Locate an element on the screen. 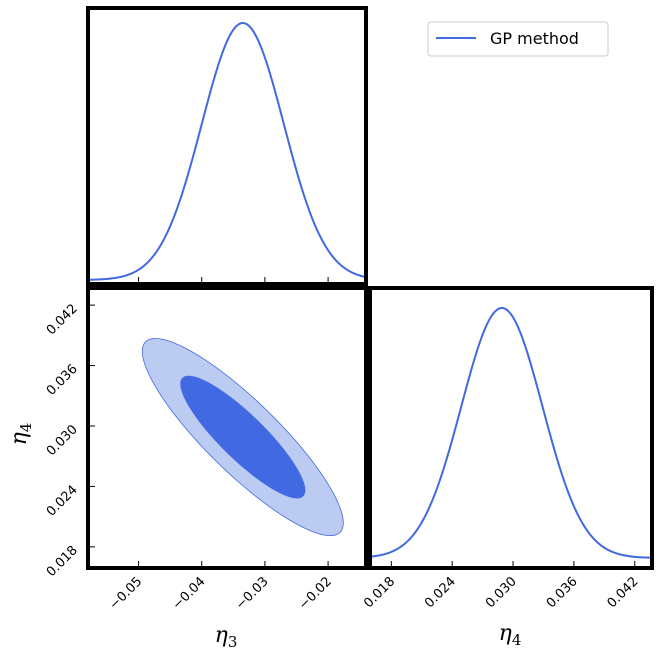  joint-y-tick-label: 0.030 is located at coordinates (62, 440).